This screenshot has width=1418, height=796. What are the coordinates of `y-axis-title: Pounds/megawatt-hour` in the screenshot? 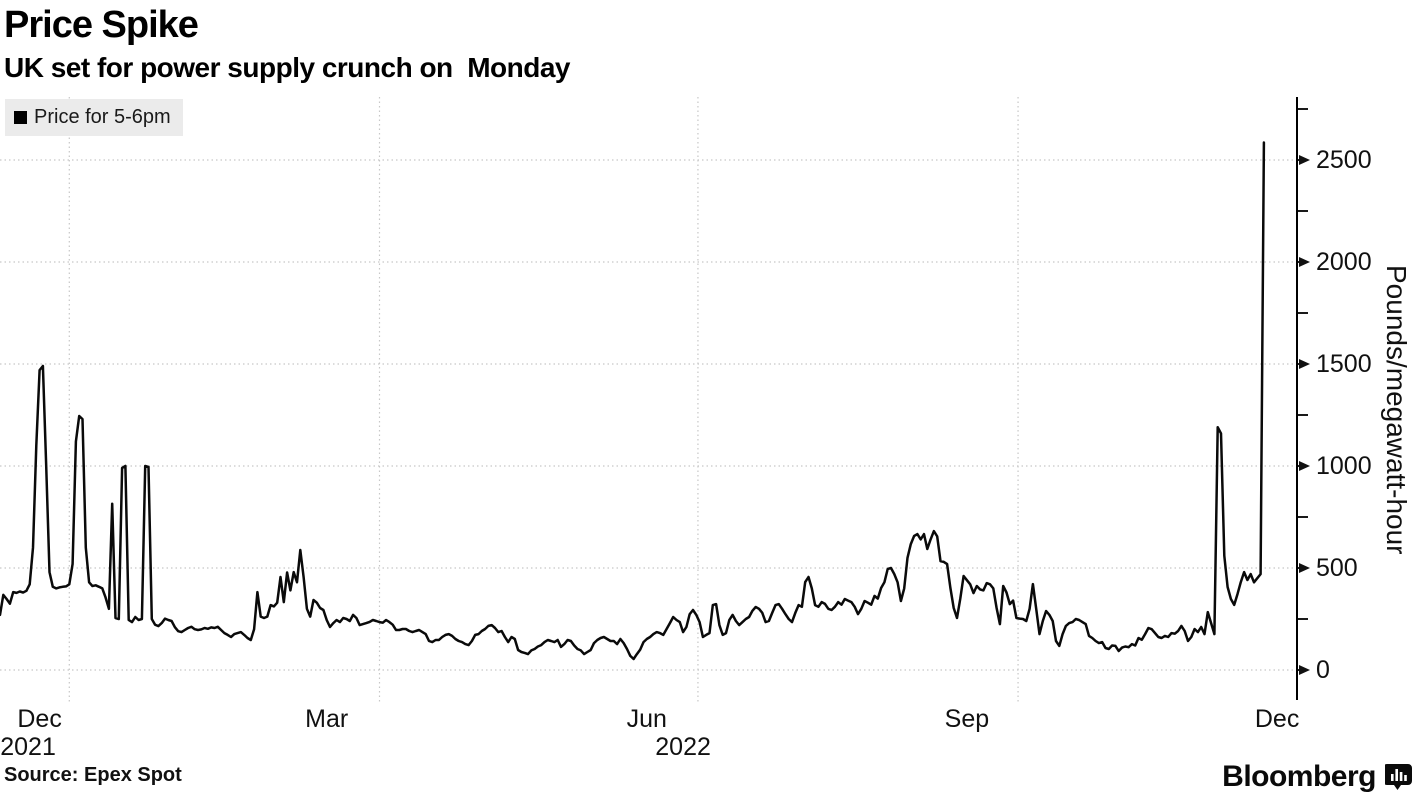 It's located at (1396, 410).